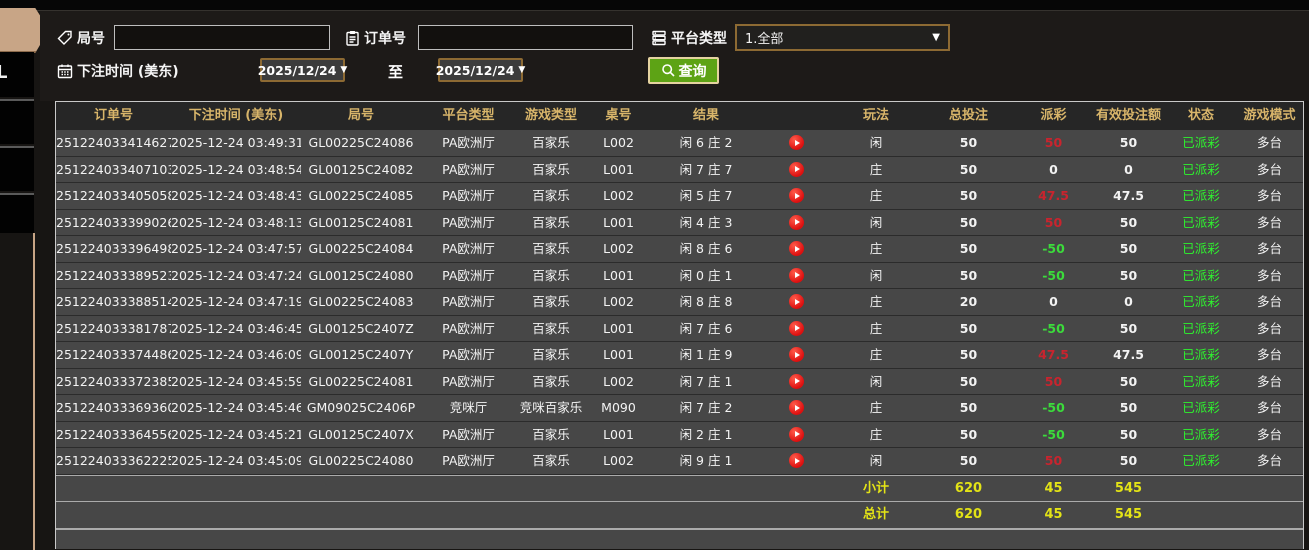  Describe the element at coordinates (17, 74) in the screenshot. I see `sidebar-menu-item: L` at that location.